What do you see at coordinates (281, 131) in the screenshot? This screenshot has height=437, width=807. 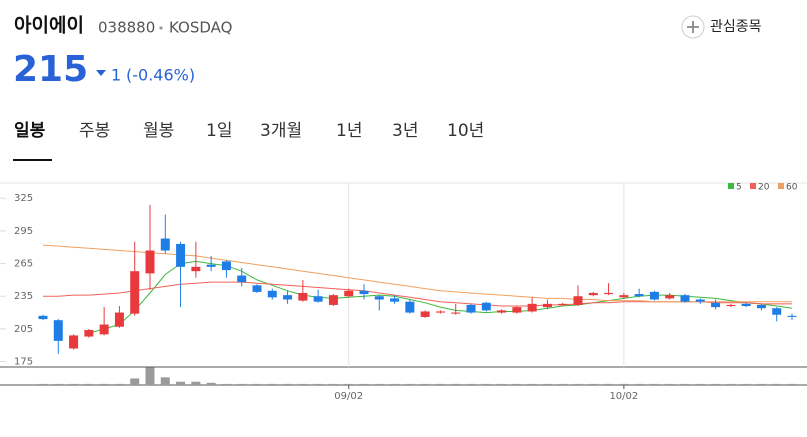 I see `tab: 3개월` at bounding box center [281, 131].